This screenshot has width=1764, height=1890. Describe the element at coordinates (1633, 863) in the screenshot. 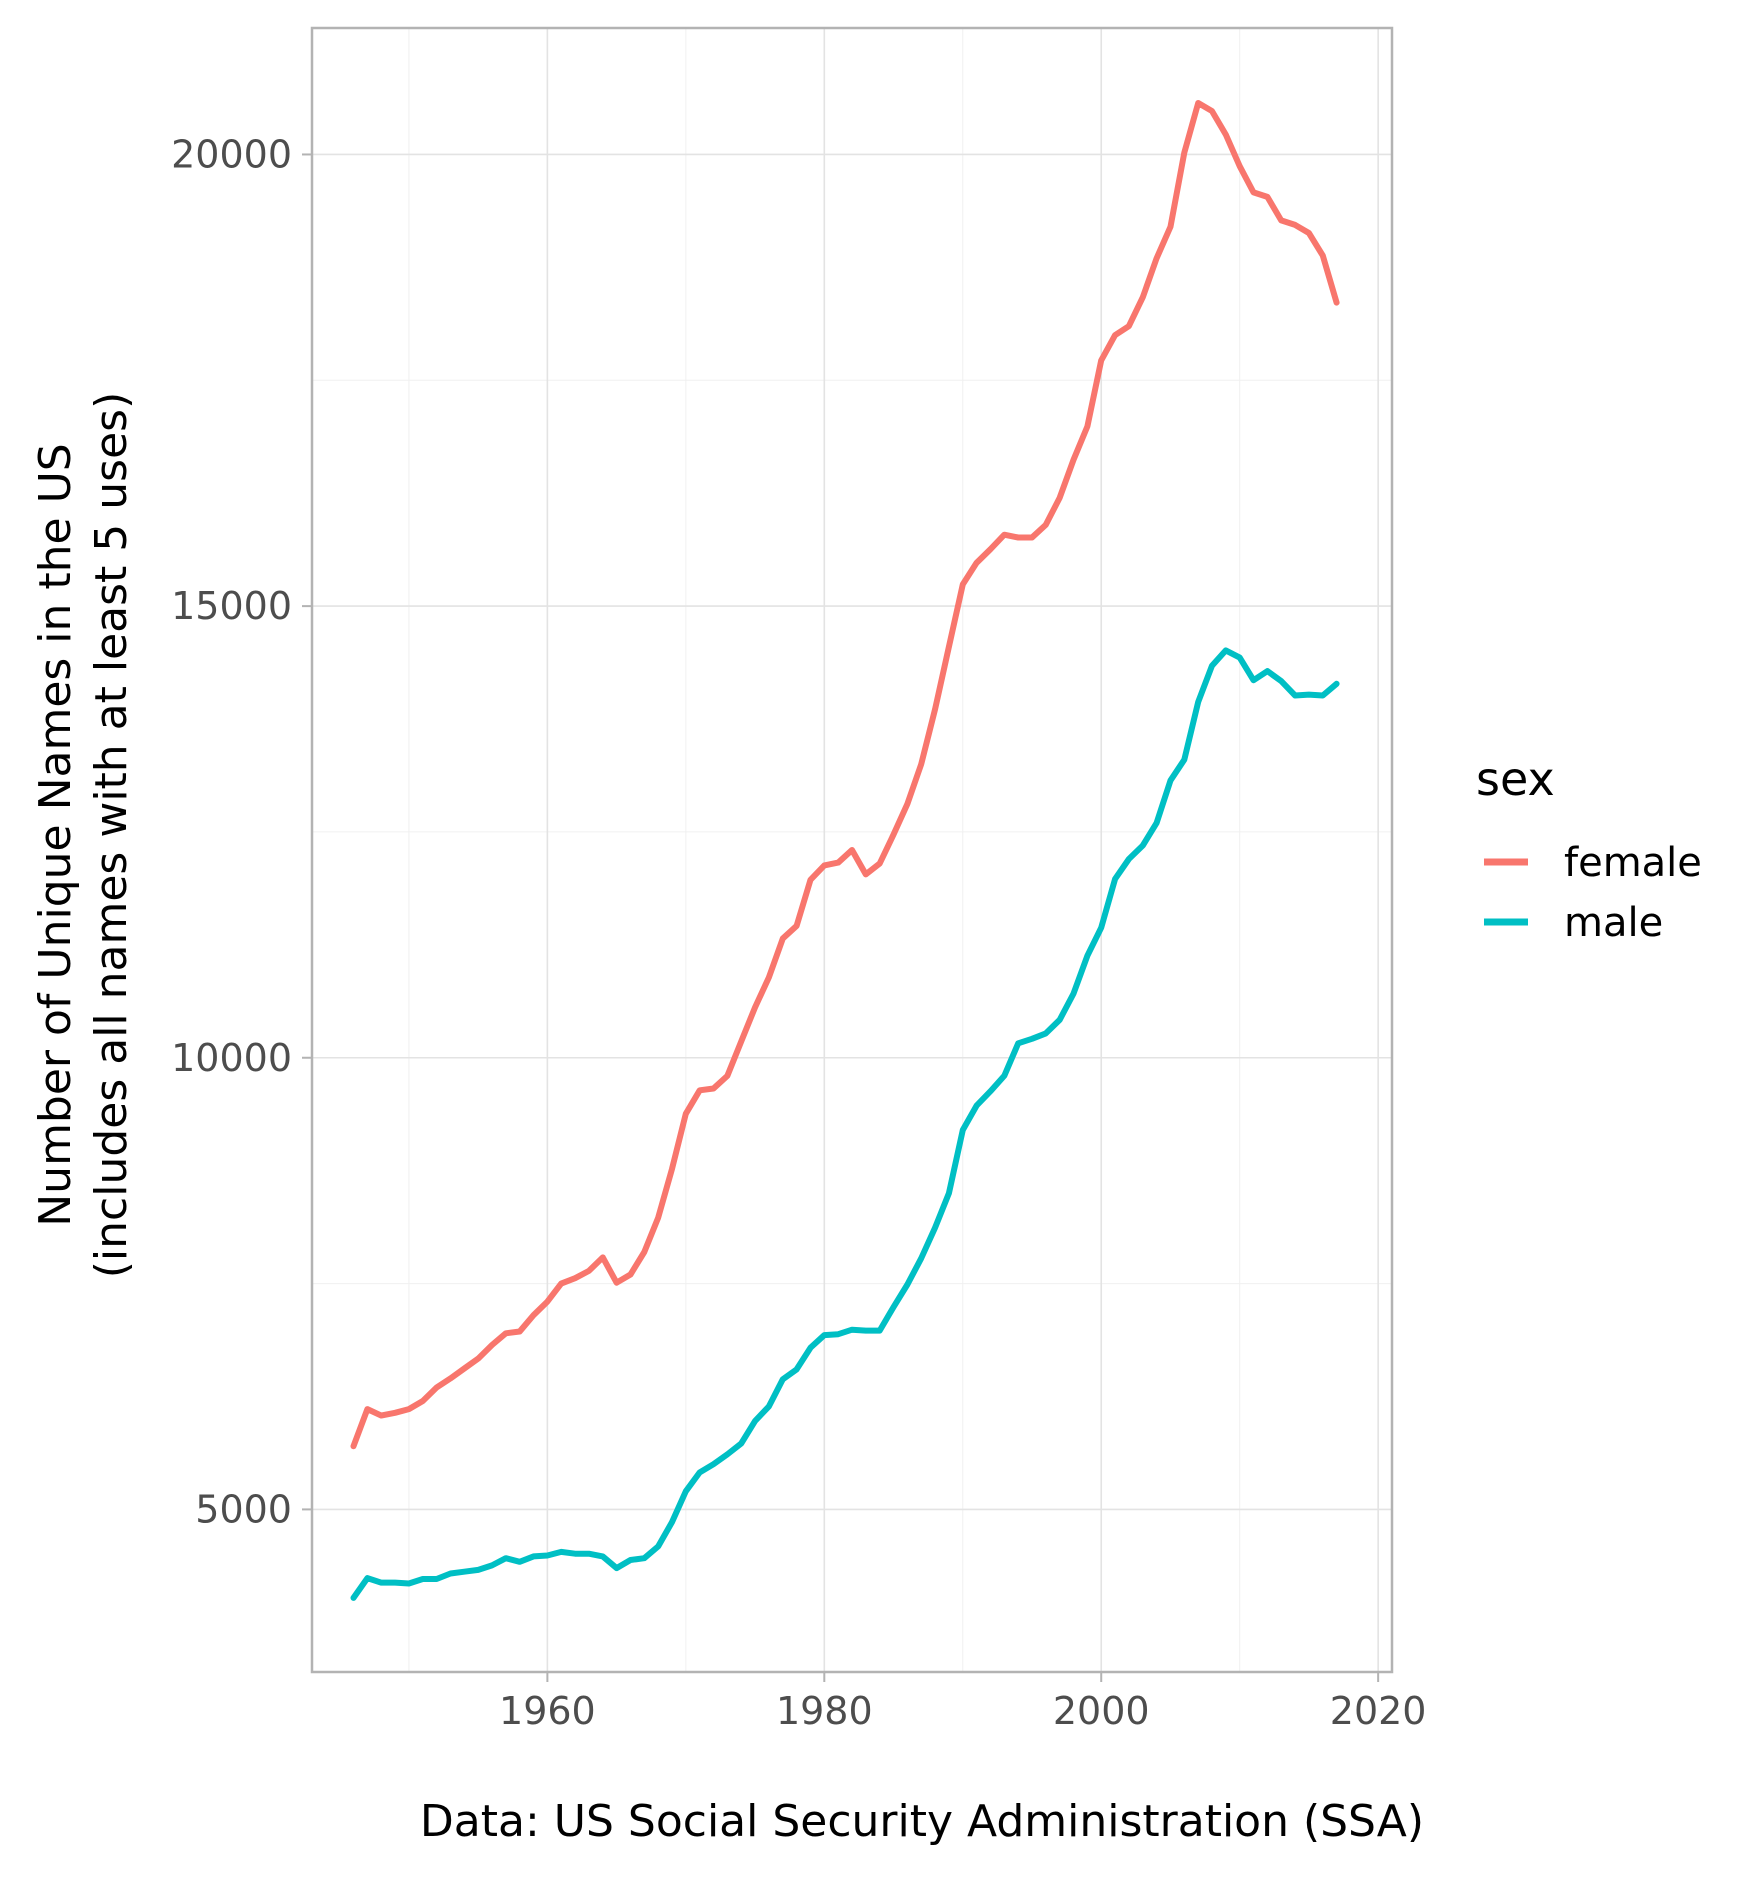

I see `legend-label-female: female` at that location.